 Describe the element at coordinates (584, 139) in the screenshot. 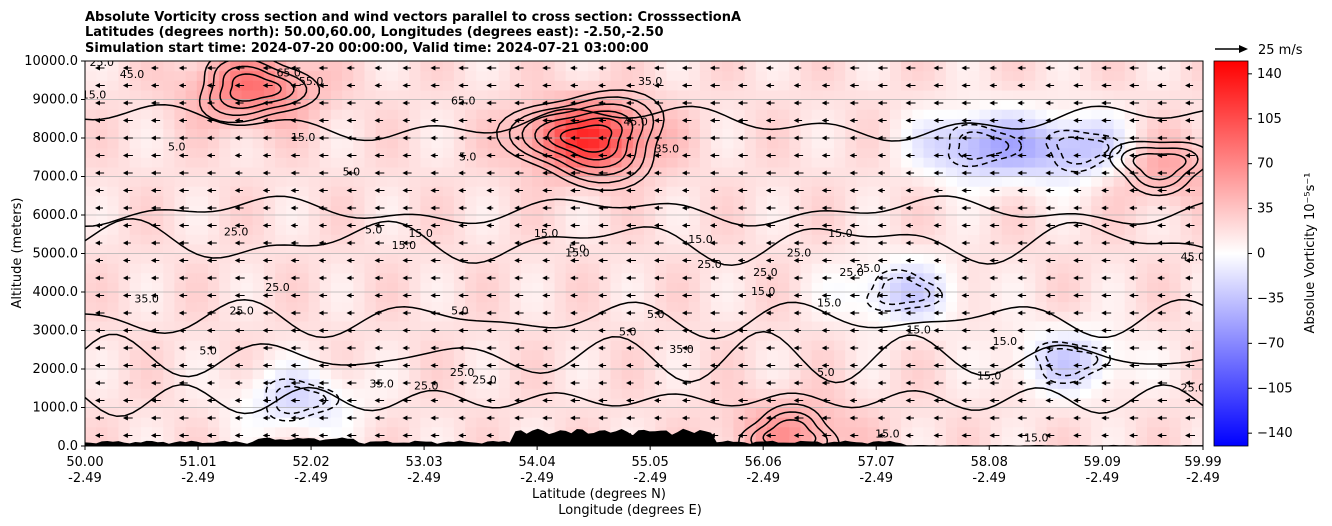

I see `contour-line` at that location.